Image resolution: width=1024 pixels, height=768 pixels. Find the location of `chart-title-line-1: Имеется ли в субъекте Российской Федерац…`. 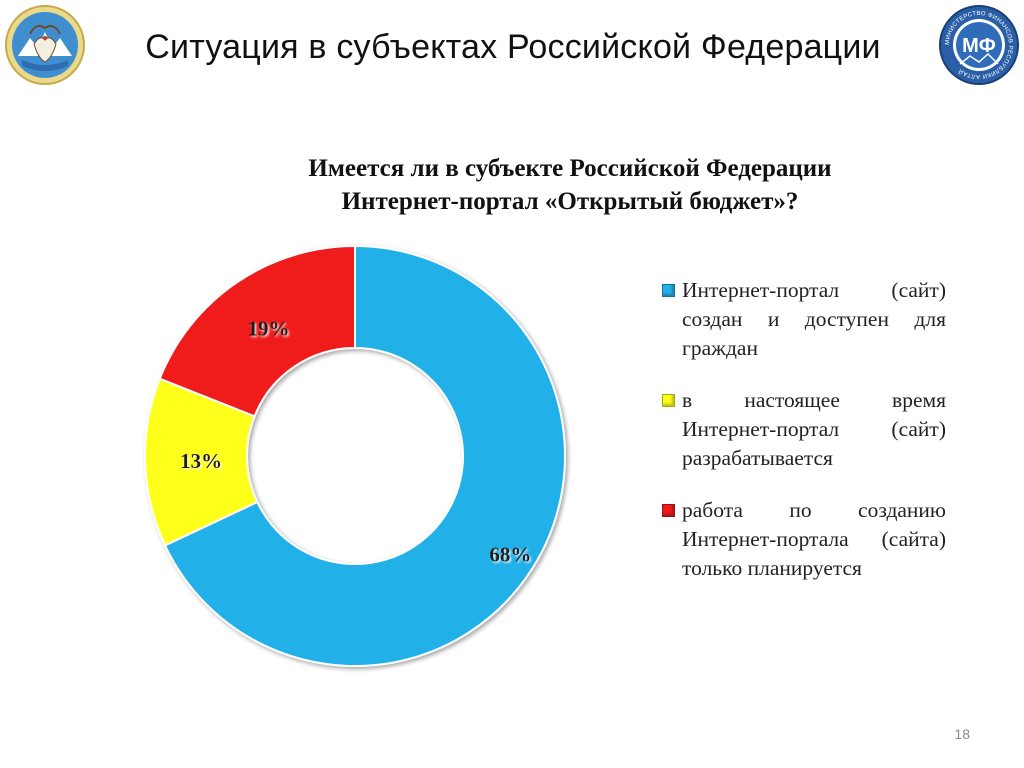

chart-title-line-1: Имеется ли в субъекте Российской Федерац… is located at coordinates (570, 168).